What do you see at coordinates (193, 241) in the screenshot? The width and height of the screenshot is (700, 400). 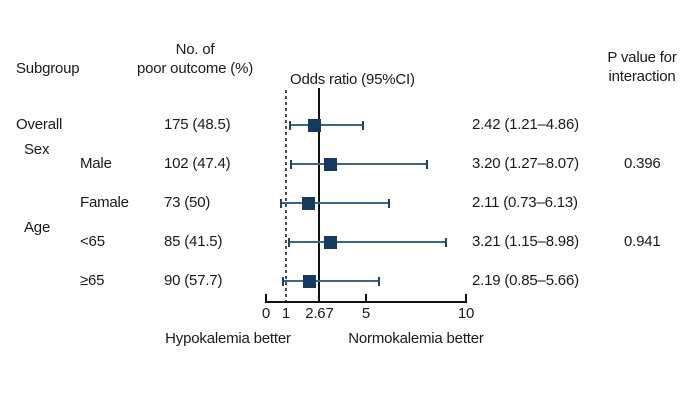 I see `row-outcome-count: 85 (41.5)` at bounding box center [193, 241].